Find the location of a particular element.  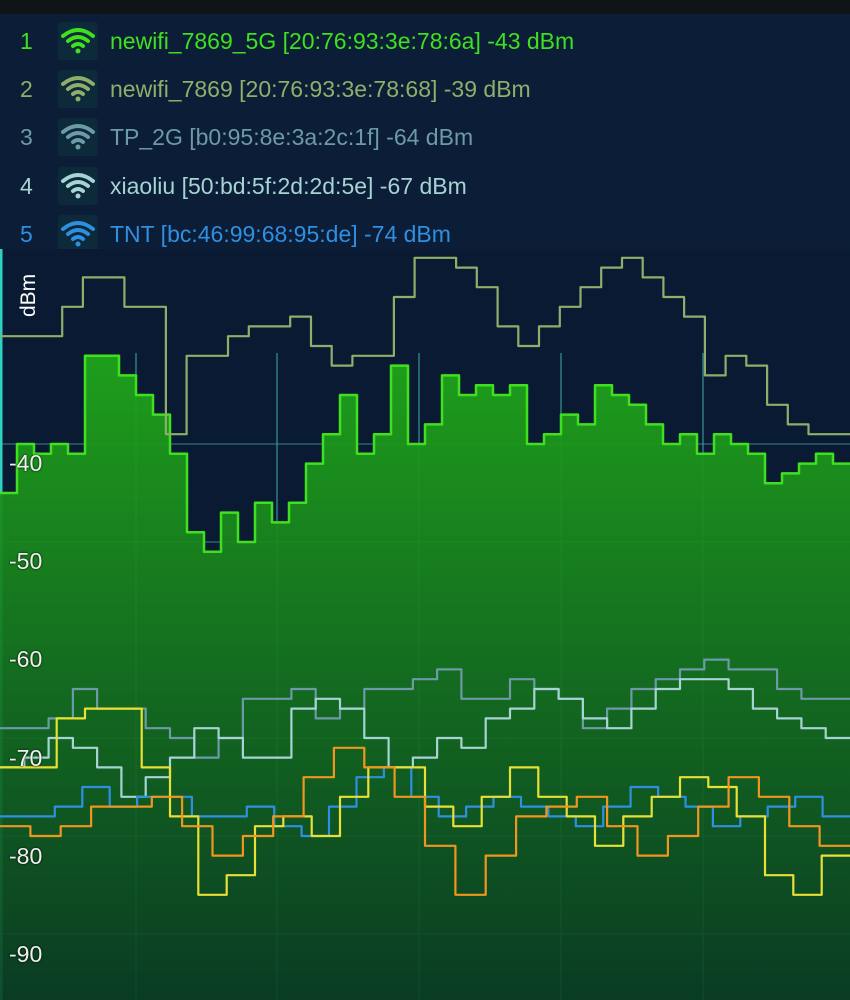

network-label: xiaoliu [50:bd:5f:2d:2d:5e] -67 dBm is located at coordinates (288, 185).